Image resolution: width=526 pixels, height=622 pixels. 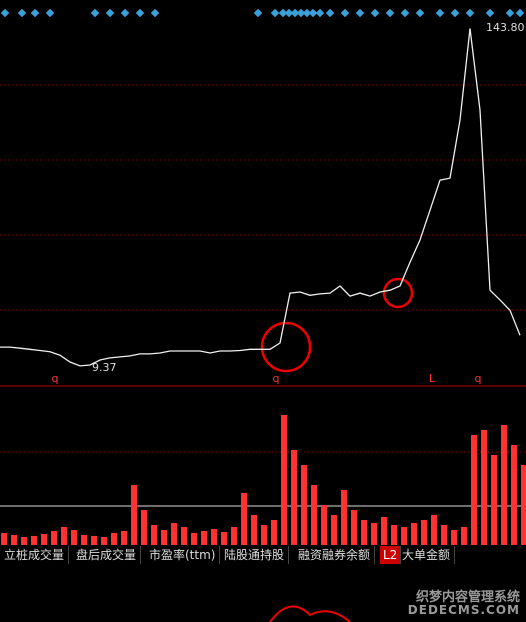 I want to click on tab: 立桩成交量, so click(x=35, y=555).